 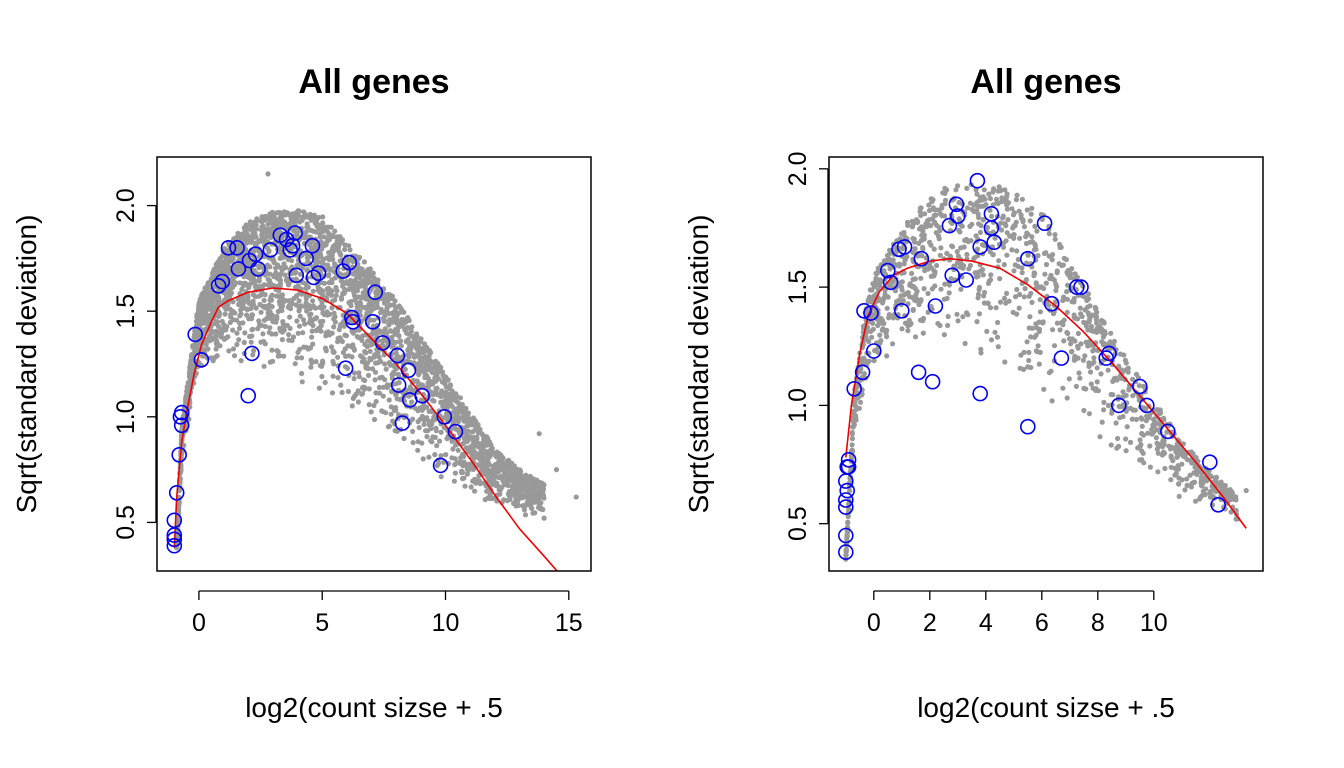 I want to click on left-highlight-points, so click(x=315, y=389).